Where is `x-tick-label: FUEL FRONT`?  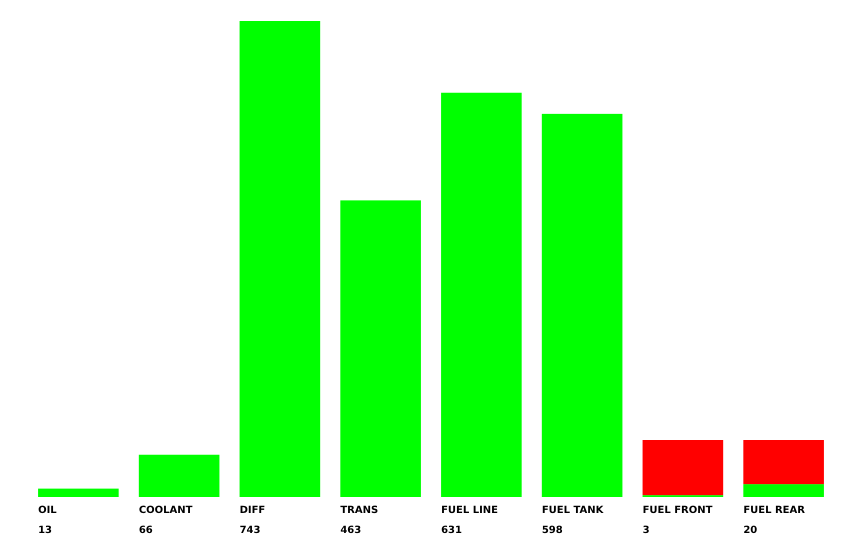 x-tick-label: FUEL FRONT is located at coordinates (677, 510).